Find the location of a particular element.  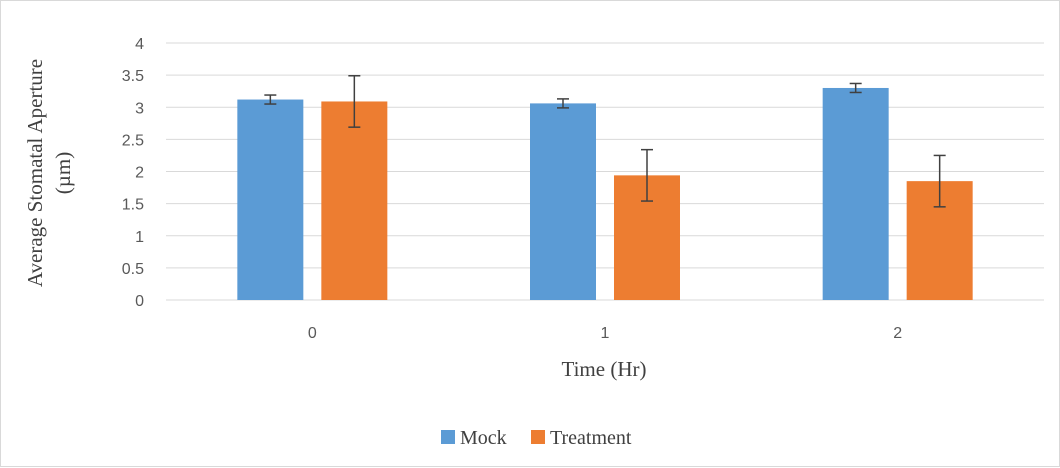

y-axis-title: Average Stomatal Aperture (µm) is located at coordinates (49, 173).